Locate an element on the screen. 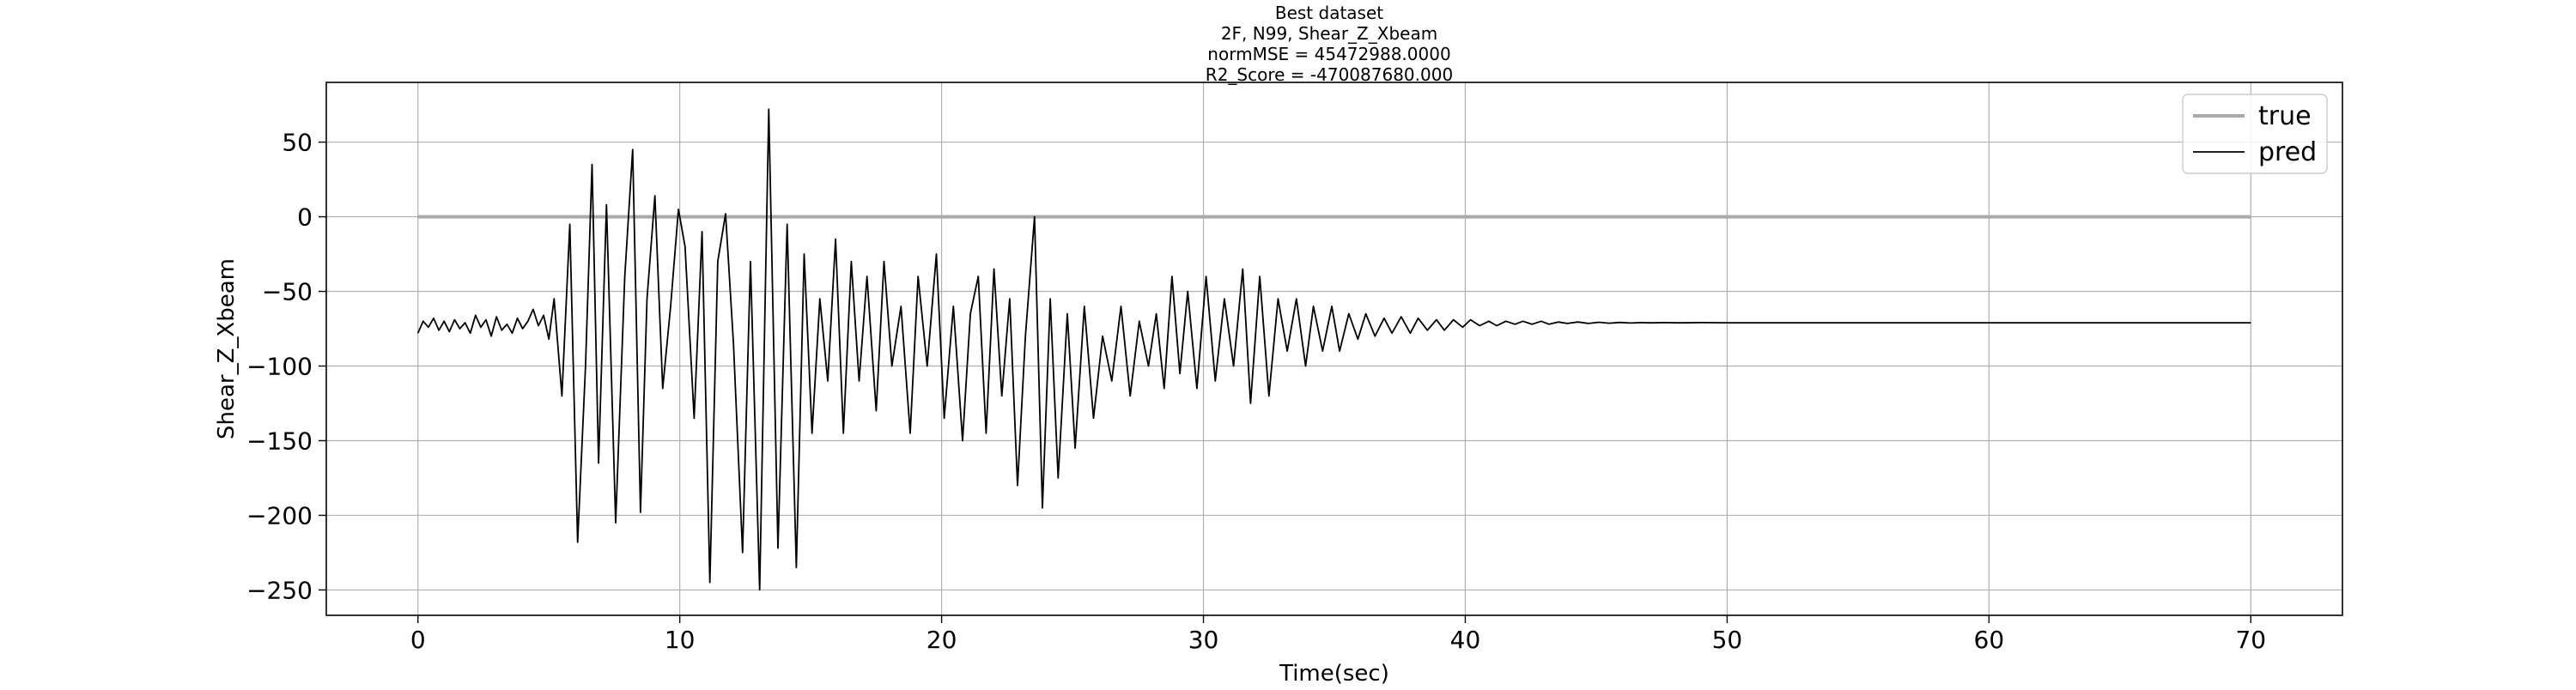 The image size is (2576, 690). x-tick-label: 50 is located at coordinates (1727, 640).